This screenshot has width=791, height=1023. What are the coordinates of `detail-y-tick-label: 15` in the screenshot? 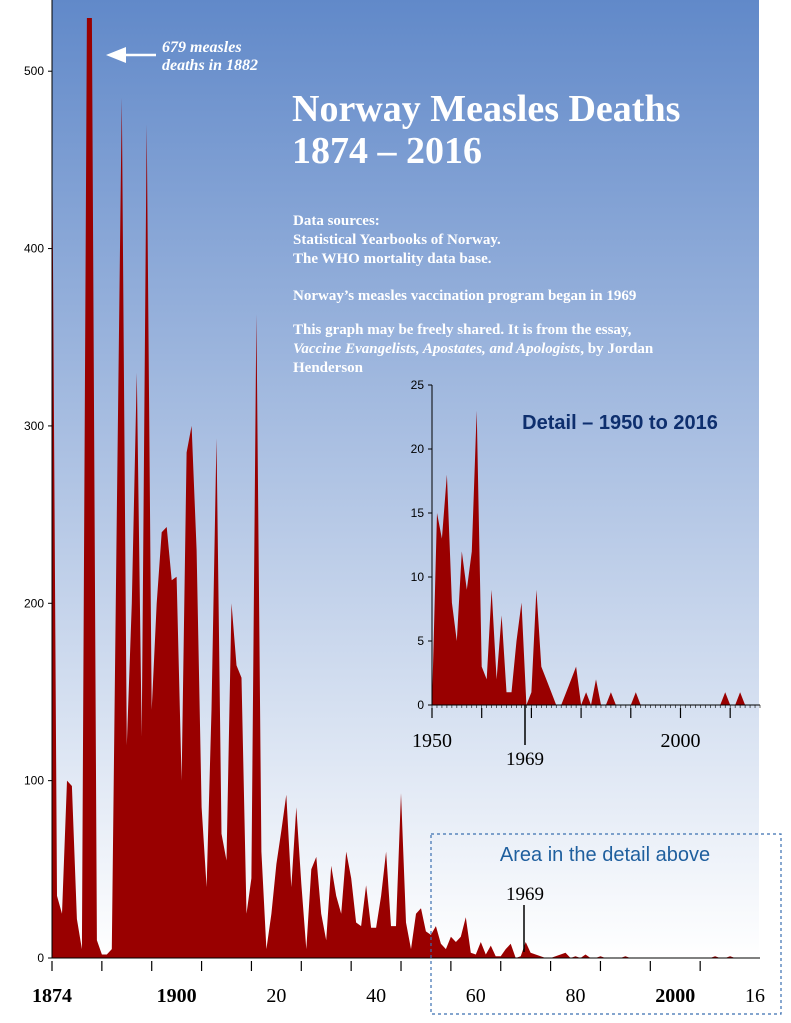 It's located at (418, 513).